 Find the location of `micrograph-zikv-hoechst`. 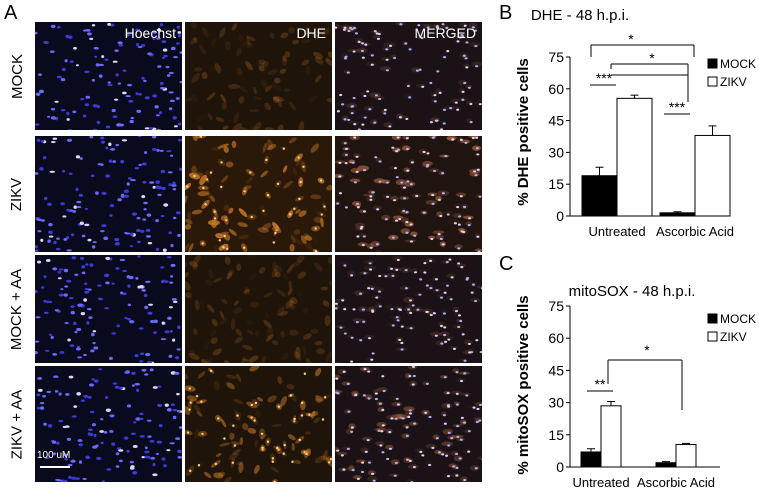

micrograph-zikv-hoechst is located at coordinates (108, 194).